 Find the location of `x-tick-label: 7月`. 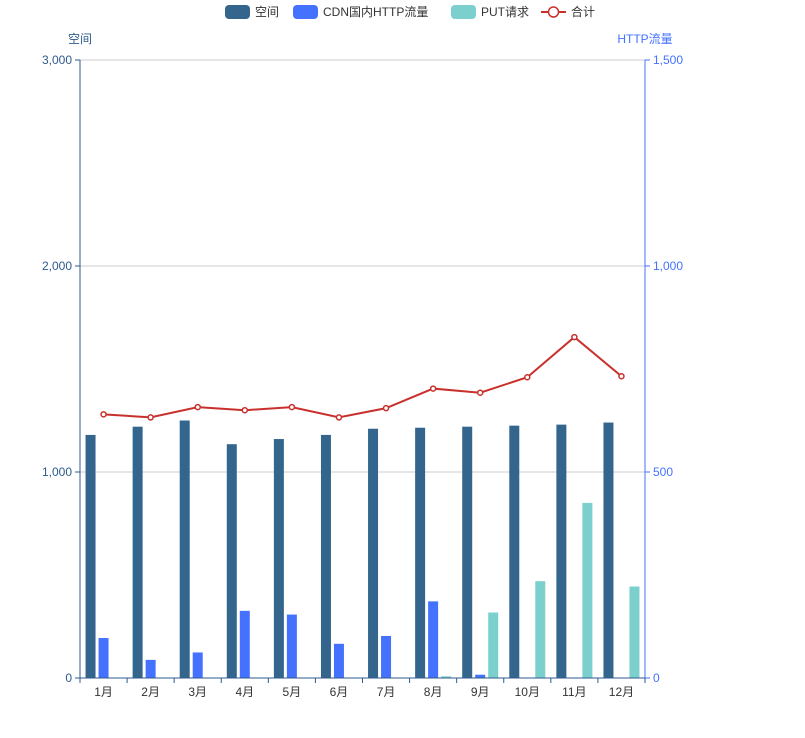

x-tick-label: 7月 is located at coordinates (386, 692).